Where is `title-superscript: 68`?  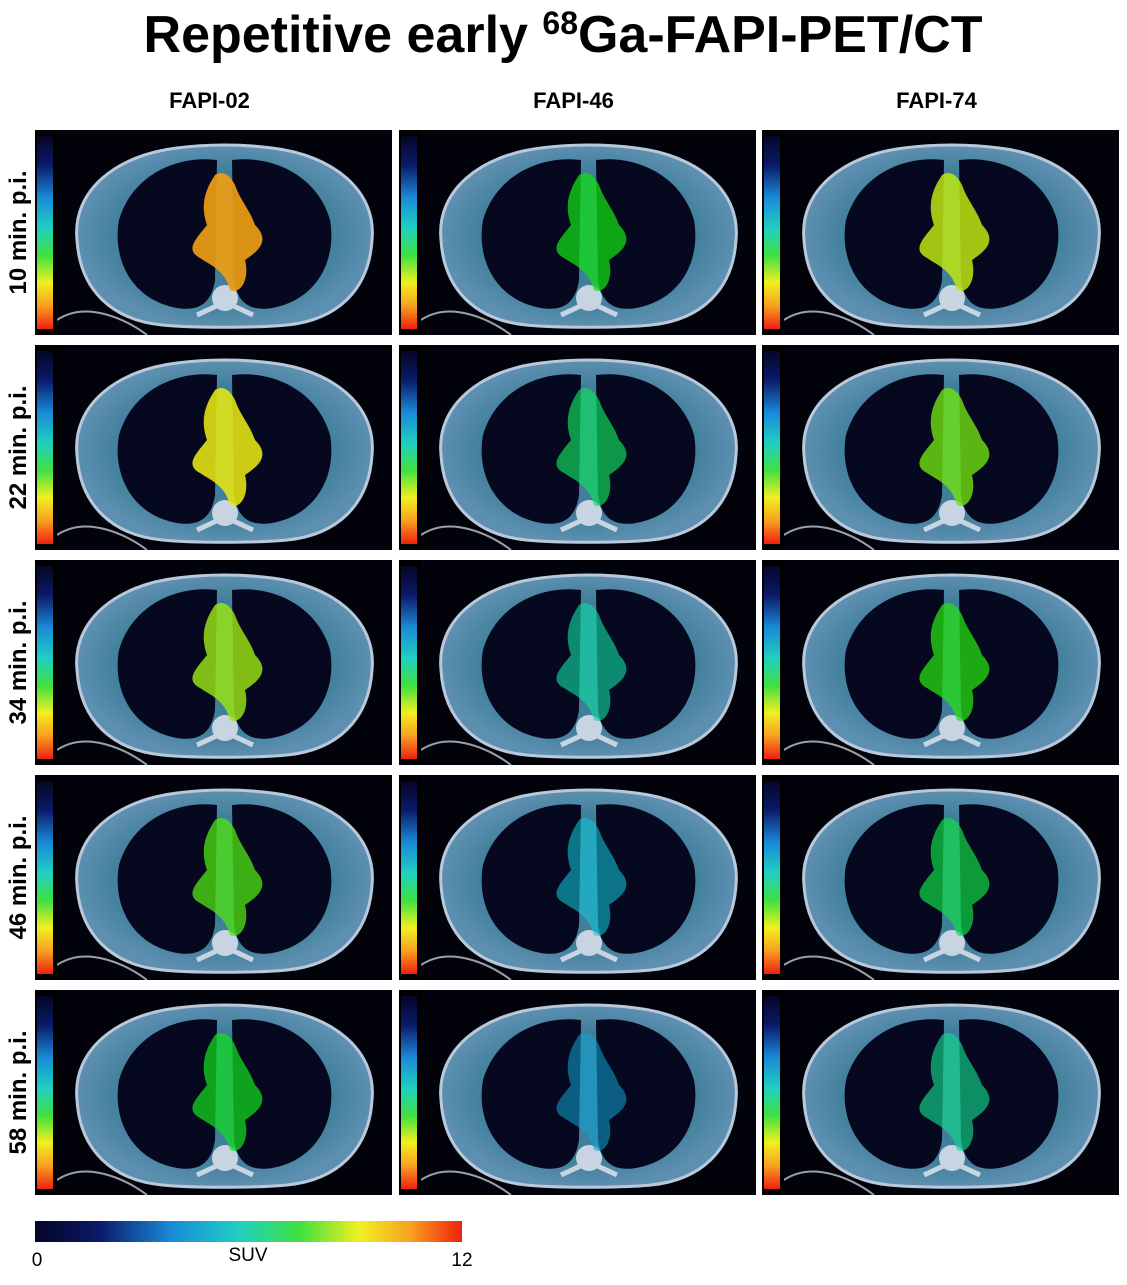 title-superscript: 68 is located at coordinates (560, 23).